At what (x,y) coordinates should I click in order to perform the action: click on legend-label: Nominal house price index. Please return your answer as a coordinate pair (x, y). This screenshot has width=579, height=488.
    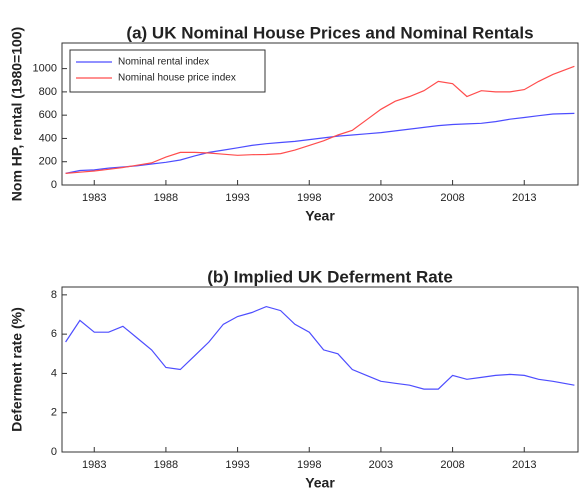
    Looking at the image, I should click on (177, 78).